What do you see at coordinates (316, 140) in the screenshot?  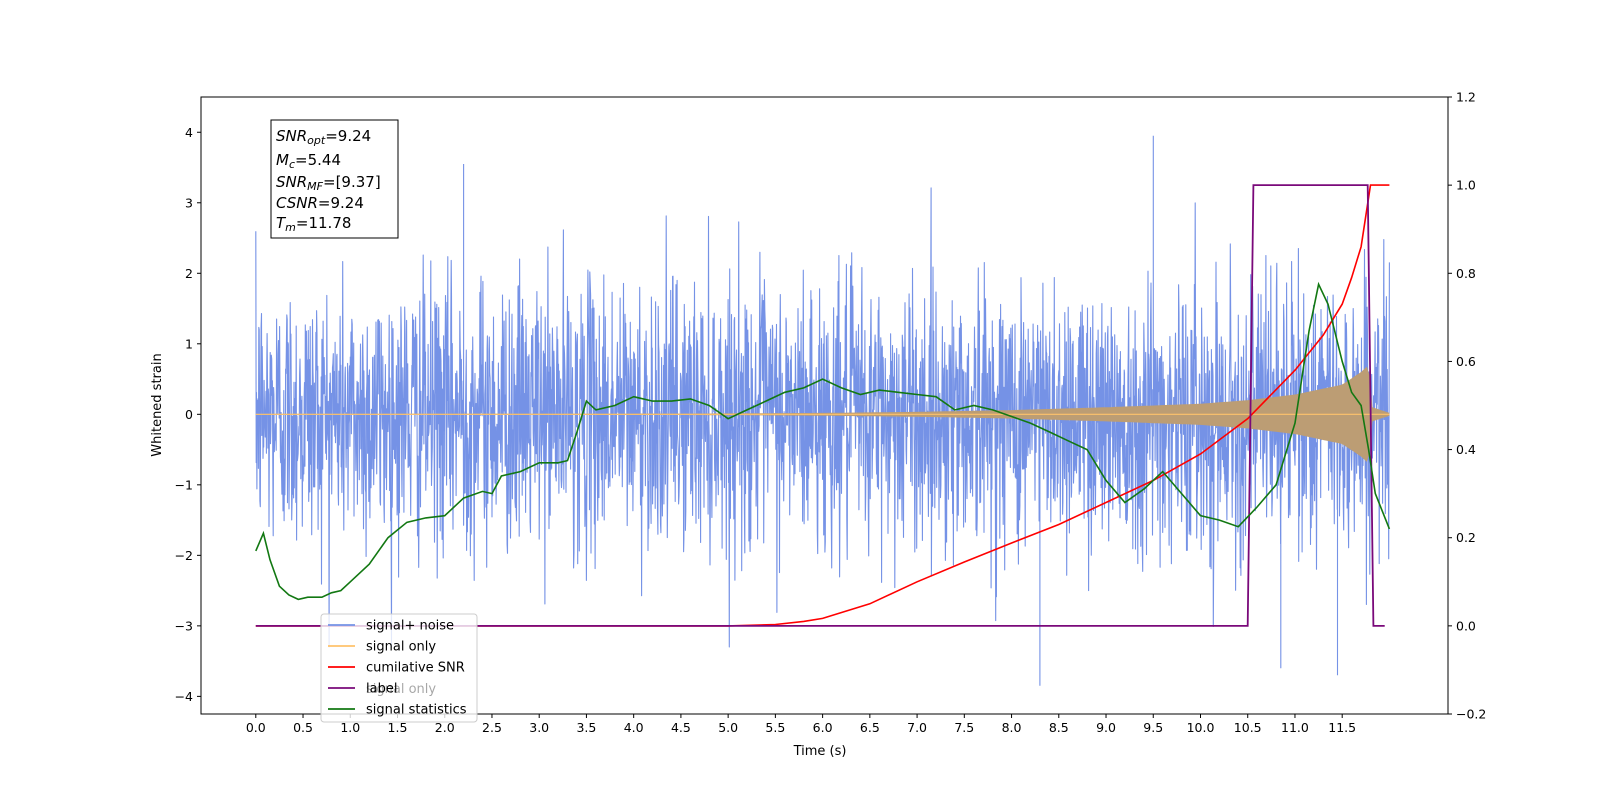 I see `info-subscript: opt` at bounding box center [316, 140].